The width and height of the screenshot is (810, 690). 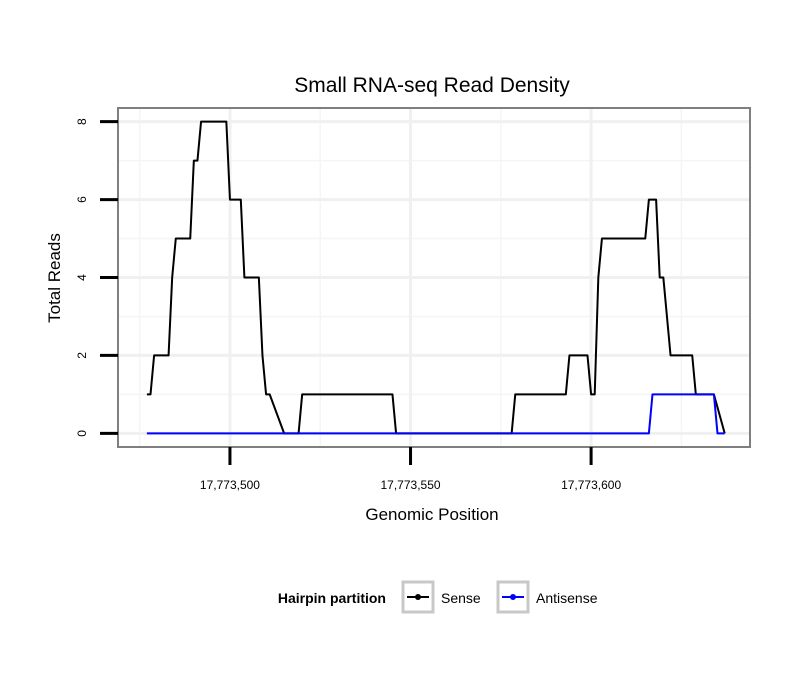 I want to click on legend: Hairpin partition Sense Antisense, so click(x=438, y=597).